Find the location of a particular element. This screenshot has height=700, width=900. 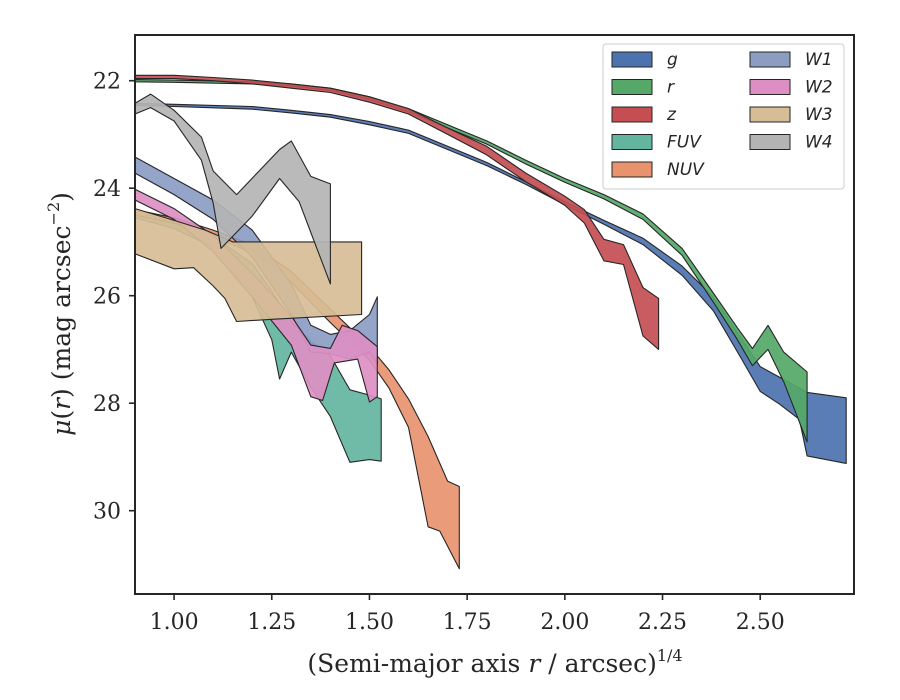

legend-label-g: g is located at coordinates (672, 60).